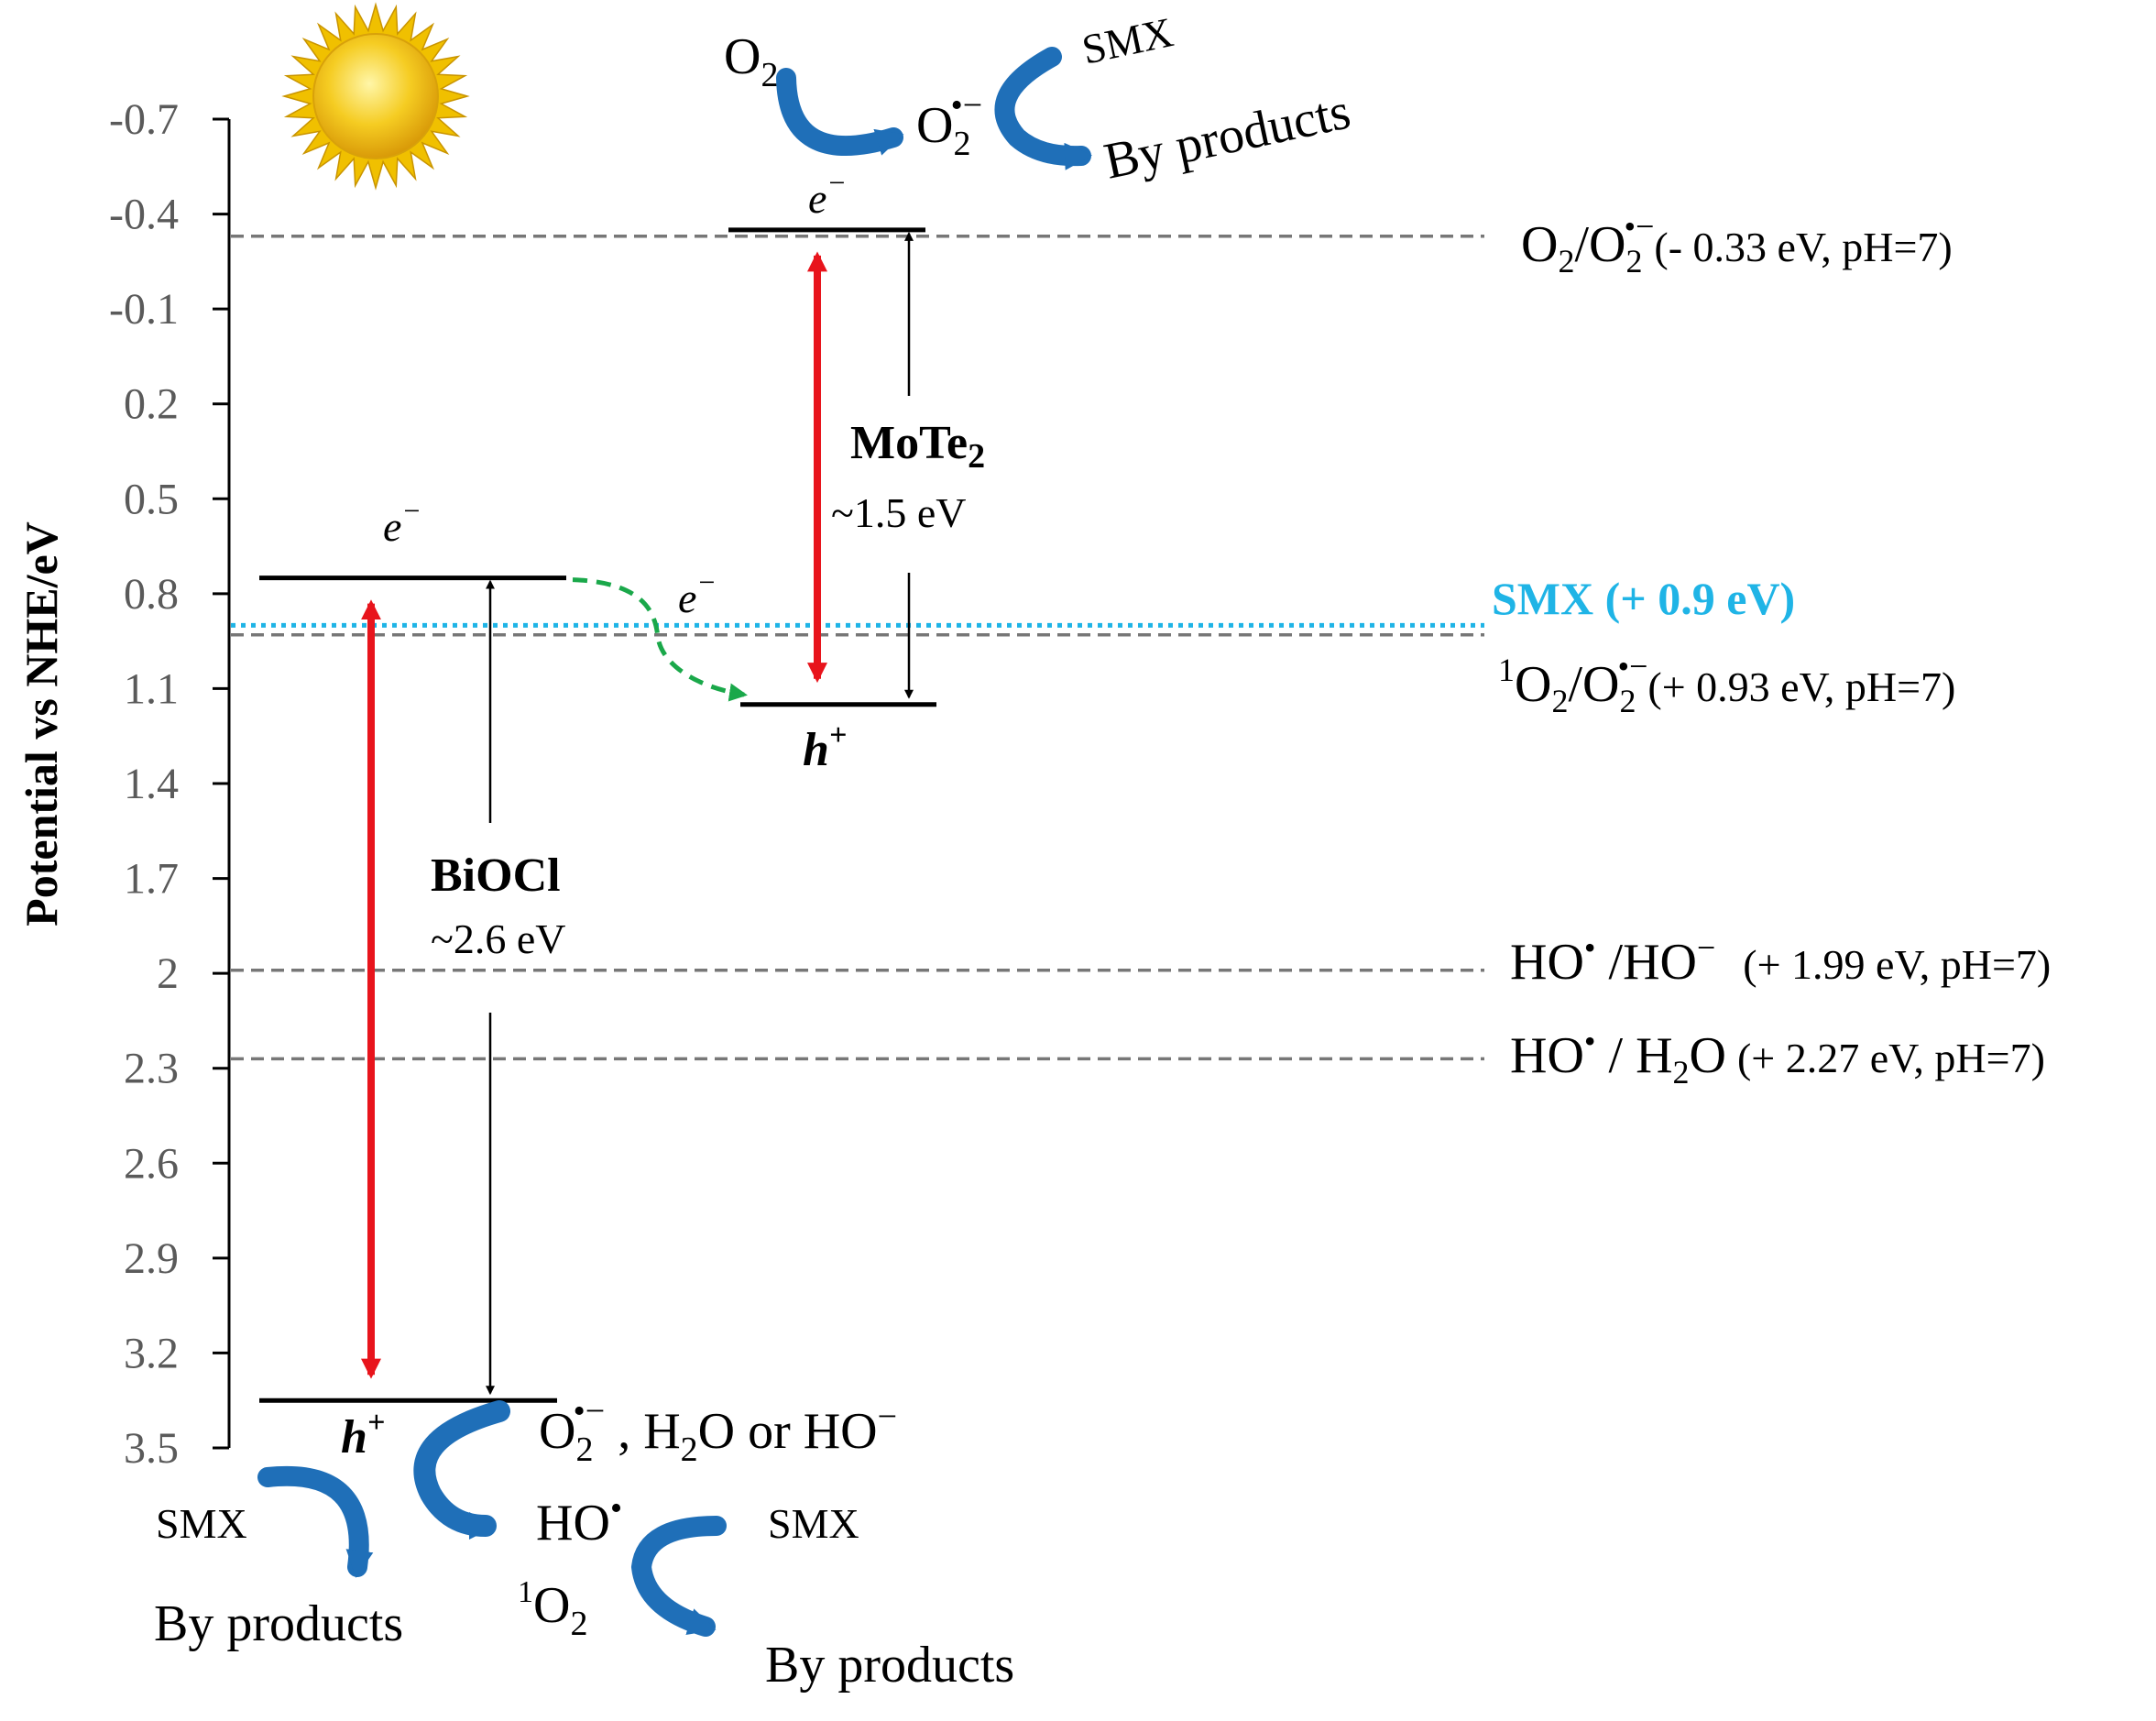 The height and width of the screenshot is (1721, 2156). I want to click on reference-label-smx: SMX (+ 0.9 eV), so click(1643, 598).